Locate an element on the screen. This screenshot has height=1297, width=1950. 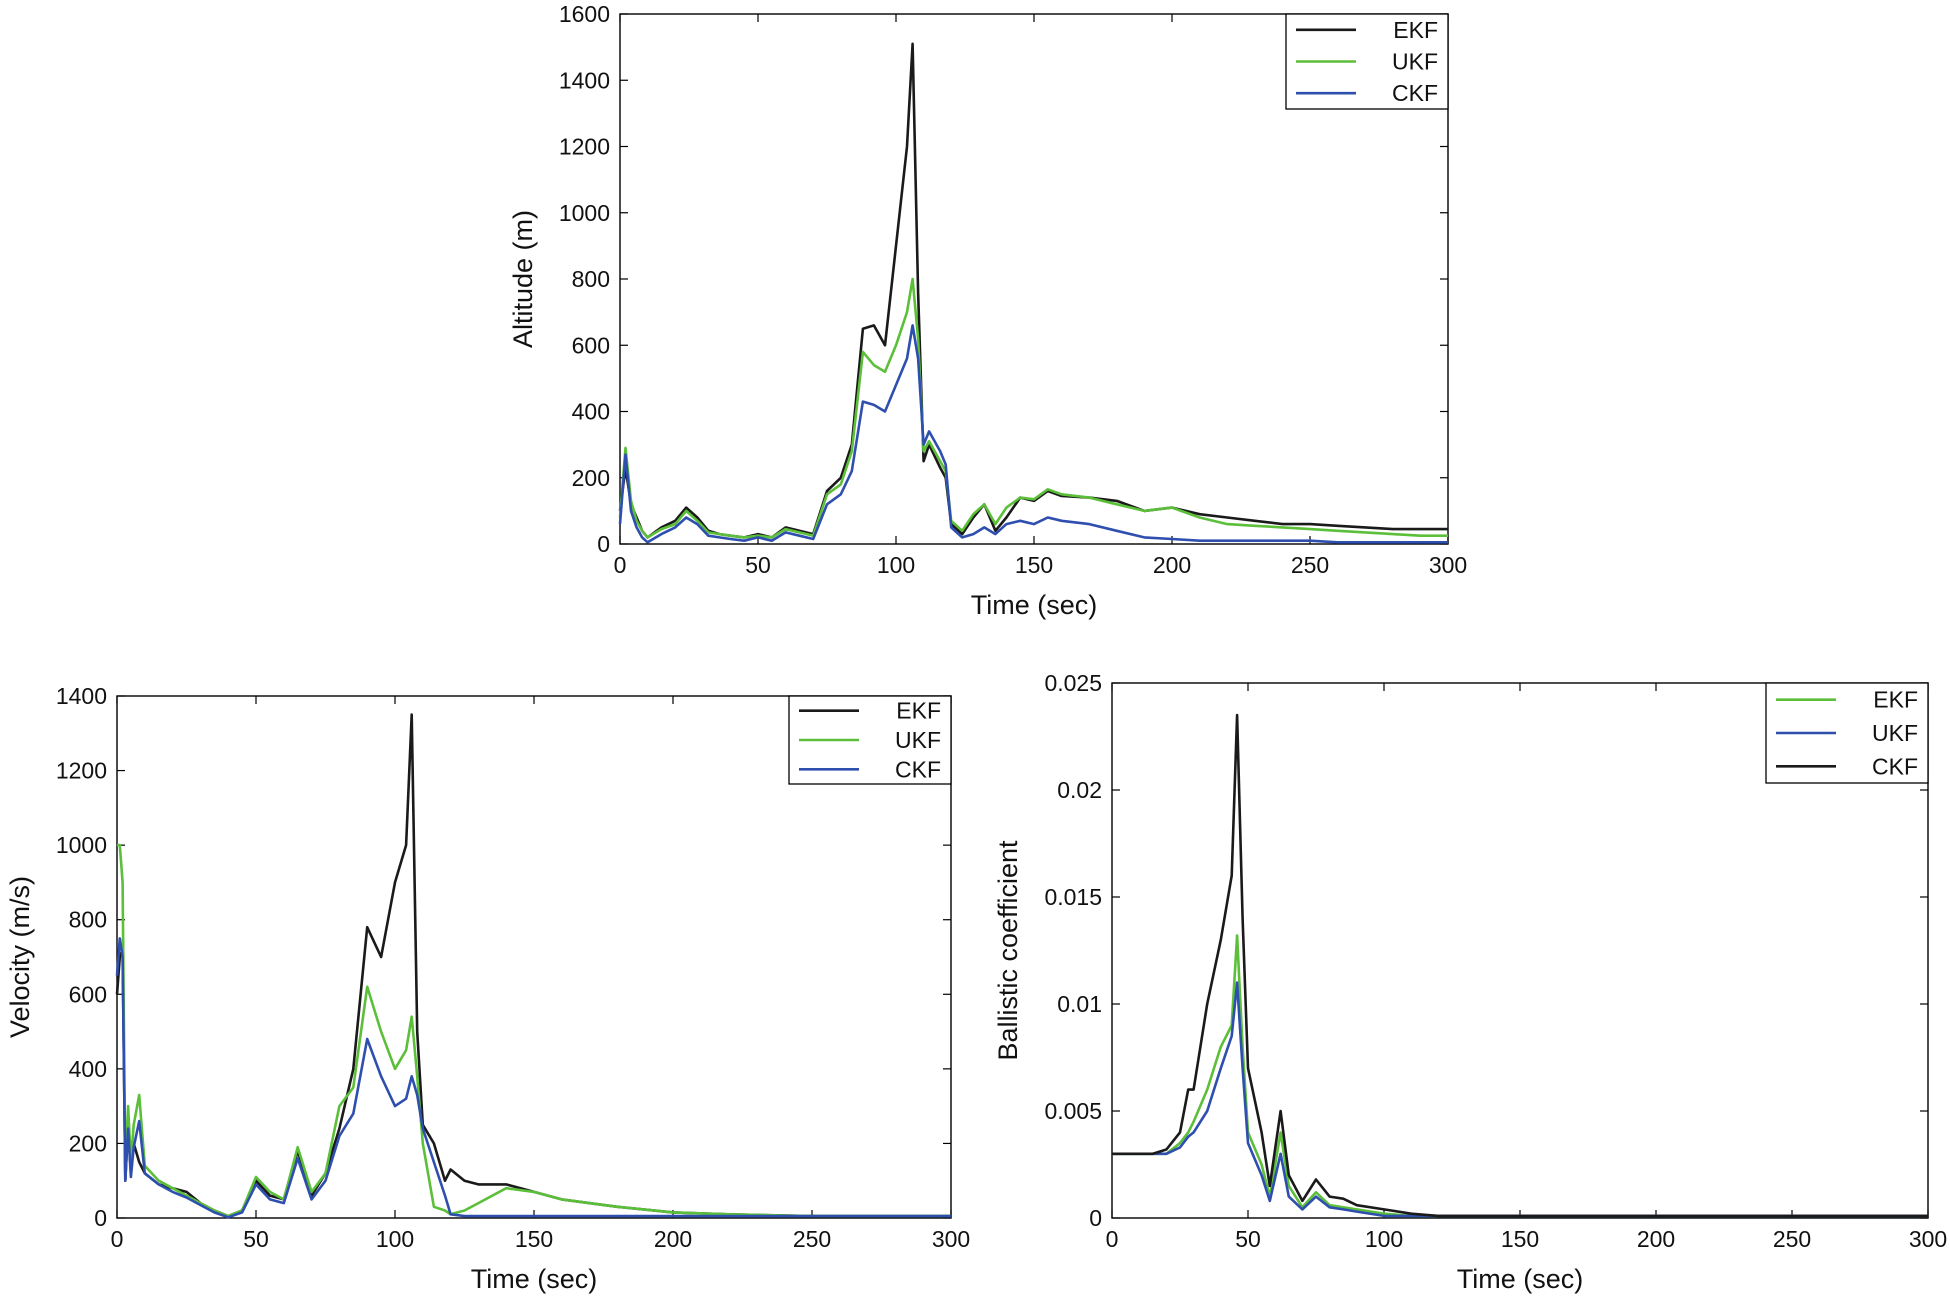
ballistic-ytick-label: 0.005 is located at coordinates (1073, 1111).